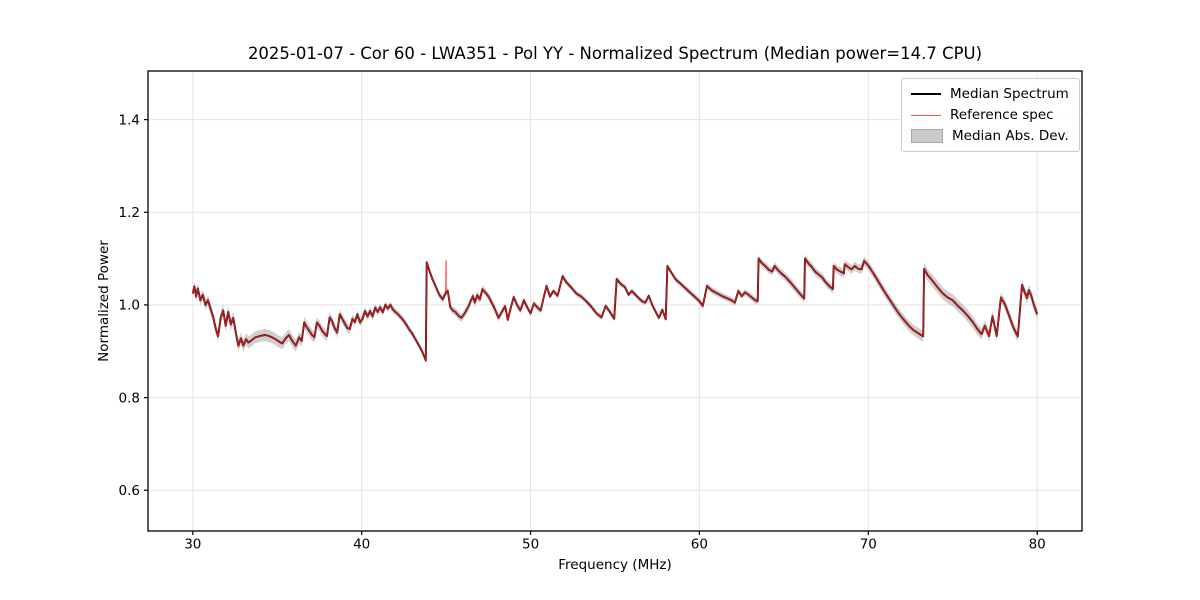  Describe the element at coordinates (192, 545) in the screenshot. I see `x-tick-label: 30` at that location.